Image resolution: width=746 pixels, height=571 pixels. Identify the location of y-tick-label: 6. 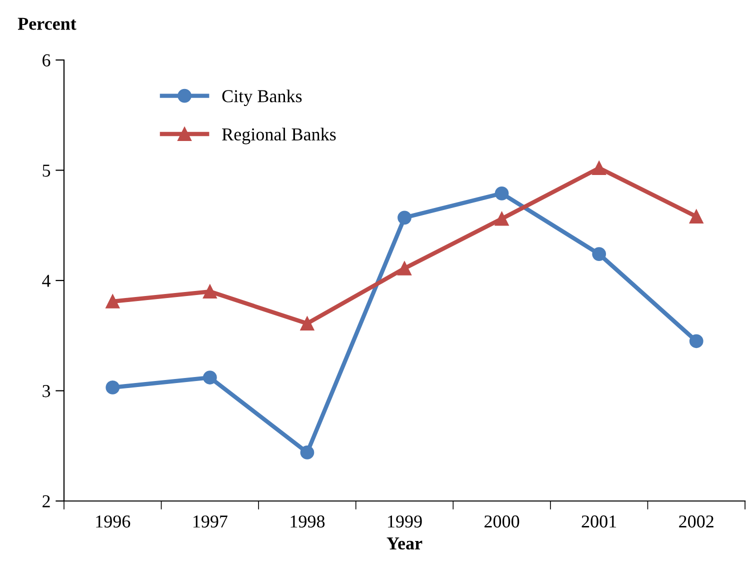
(46, 60).